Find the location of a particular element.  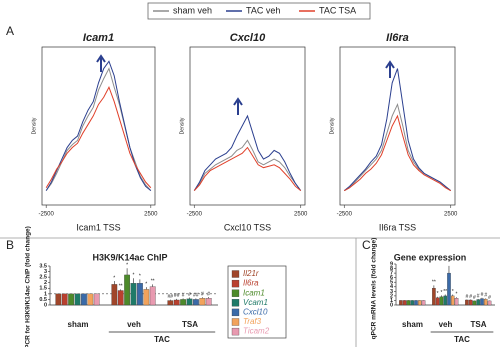

legend-label: Traf3 is located at coordinates (252, 321).